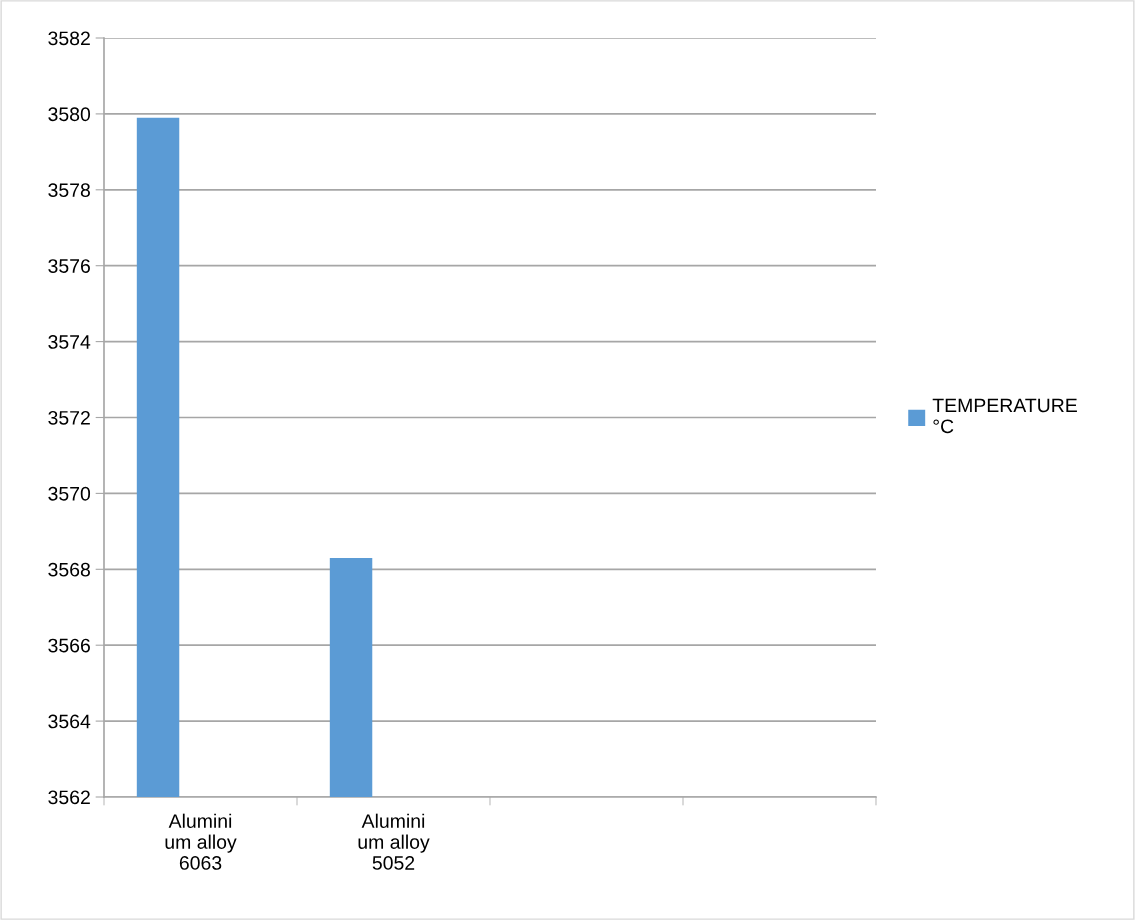 Image resolution: width=1135 pixels, height=920 pixels. Describe the element at coordinates (201, 841) in the screenshot. I see `x-tick-label: Alumini um alloy 6063` at that location.